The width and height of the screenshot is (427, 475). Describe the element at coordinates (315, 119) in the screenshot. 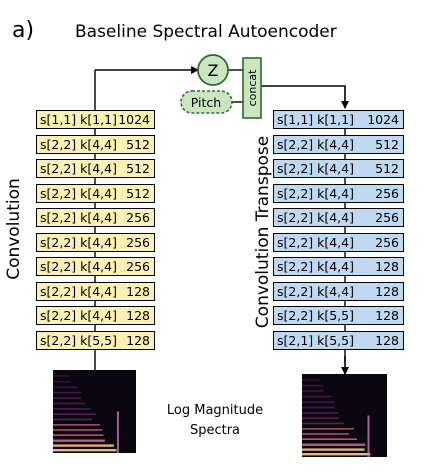

I see `decoder-layer-spec: s[1,1] k[1,1]` at that location.